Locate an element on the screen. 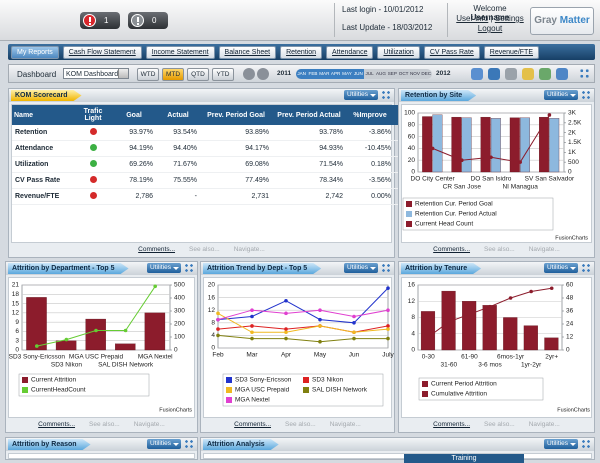  panel-body is located at coordinates (496, 173).